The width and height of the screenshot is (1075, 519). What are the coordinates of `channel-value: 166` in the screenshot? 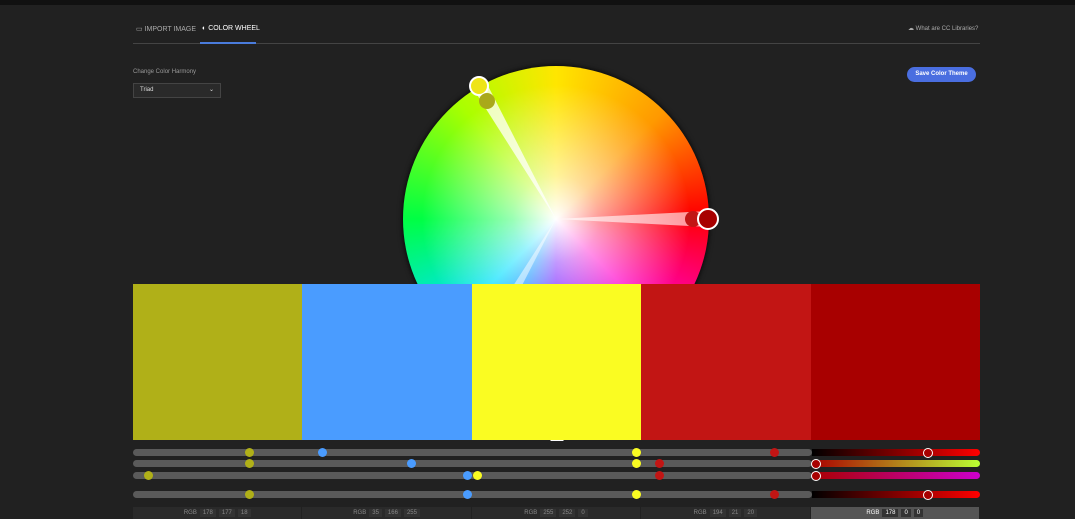 It's located at (392, 513).